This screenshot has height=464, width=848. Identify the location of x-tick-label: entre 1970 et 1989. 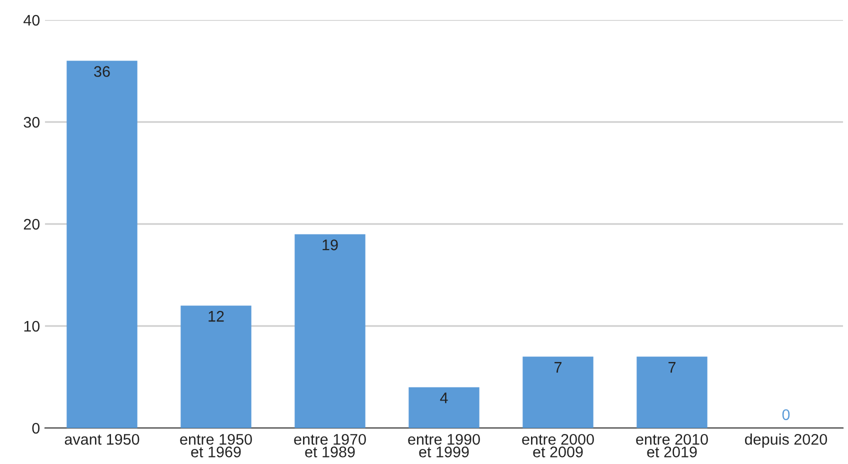
(330, 446).